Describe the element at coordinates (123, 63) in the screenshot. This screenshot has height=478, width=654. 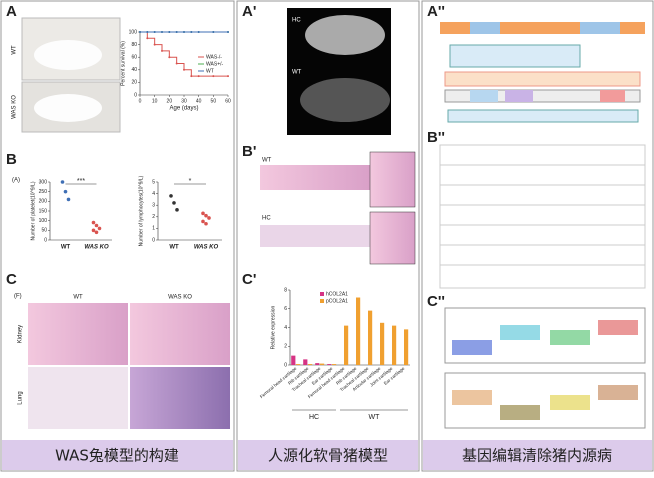
I see `y-axis-label: Percent survival (%)` at that location.